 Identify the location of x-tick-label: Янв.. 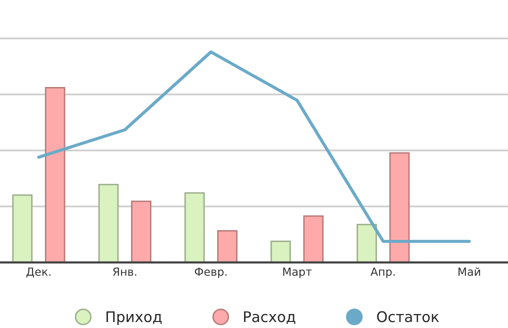
(124, 272).